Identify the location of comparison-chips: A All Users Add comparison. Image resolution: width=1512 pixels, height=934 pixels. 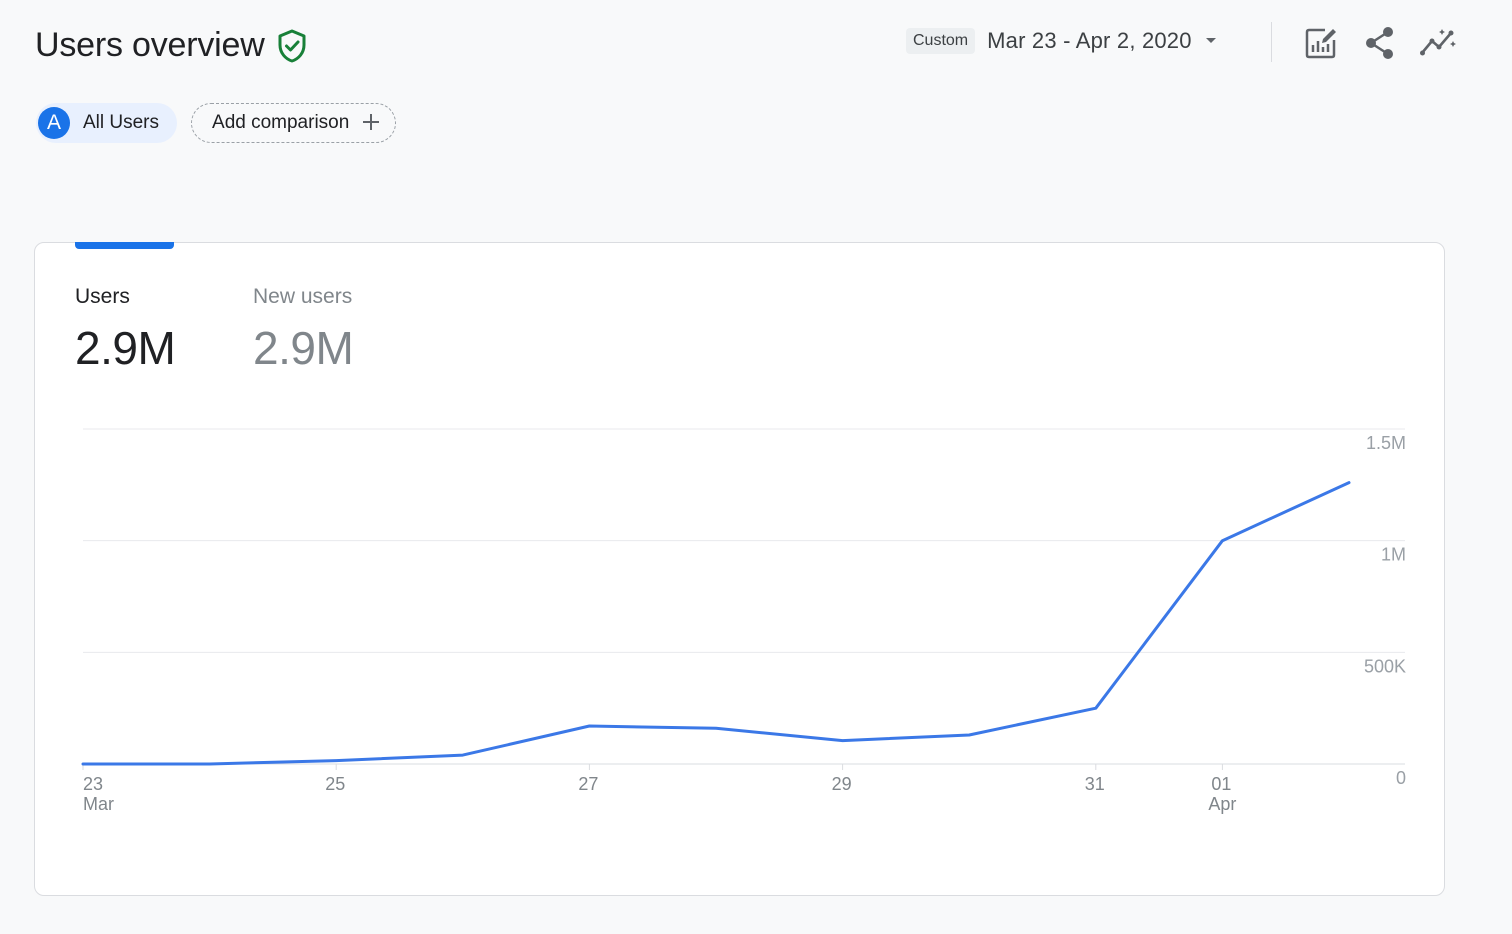
(216, 123).